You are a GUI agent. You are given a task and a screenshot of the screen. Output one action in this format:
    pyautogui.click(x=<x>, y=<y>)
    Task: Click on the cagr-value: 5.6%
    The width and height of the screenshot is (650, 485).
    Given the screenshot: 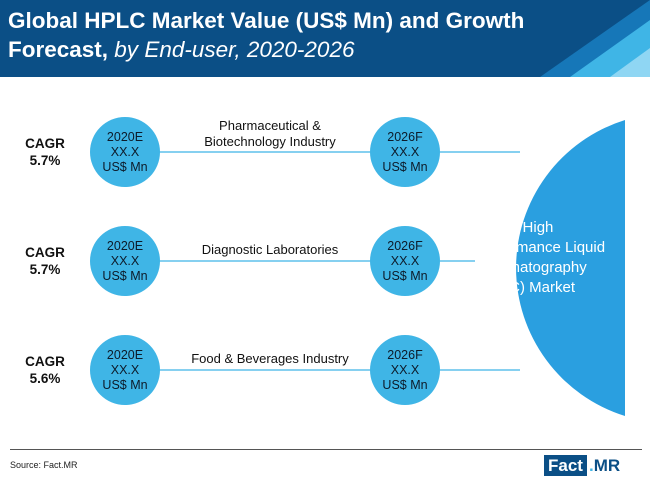 What is the action you would take?
    pyautogui.click(x=45, y=378)
    